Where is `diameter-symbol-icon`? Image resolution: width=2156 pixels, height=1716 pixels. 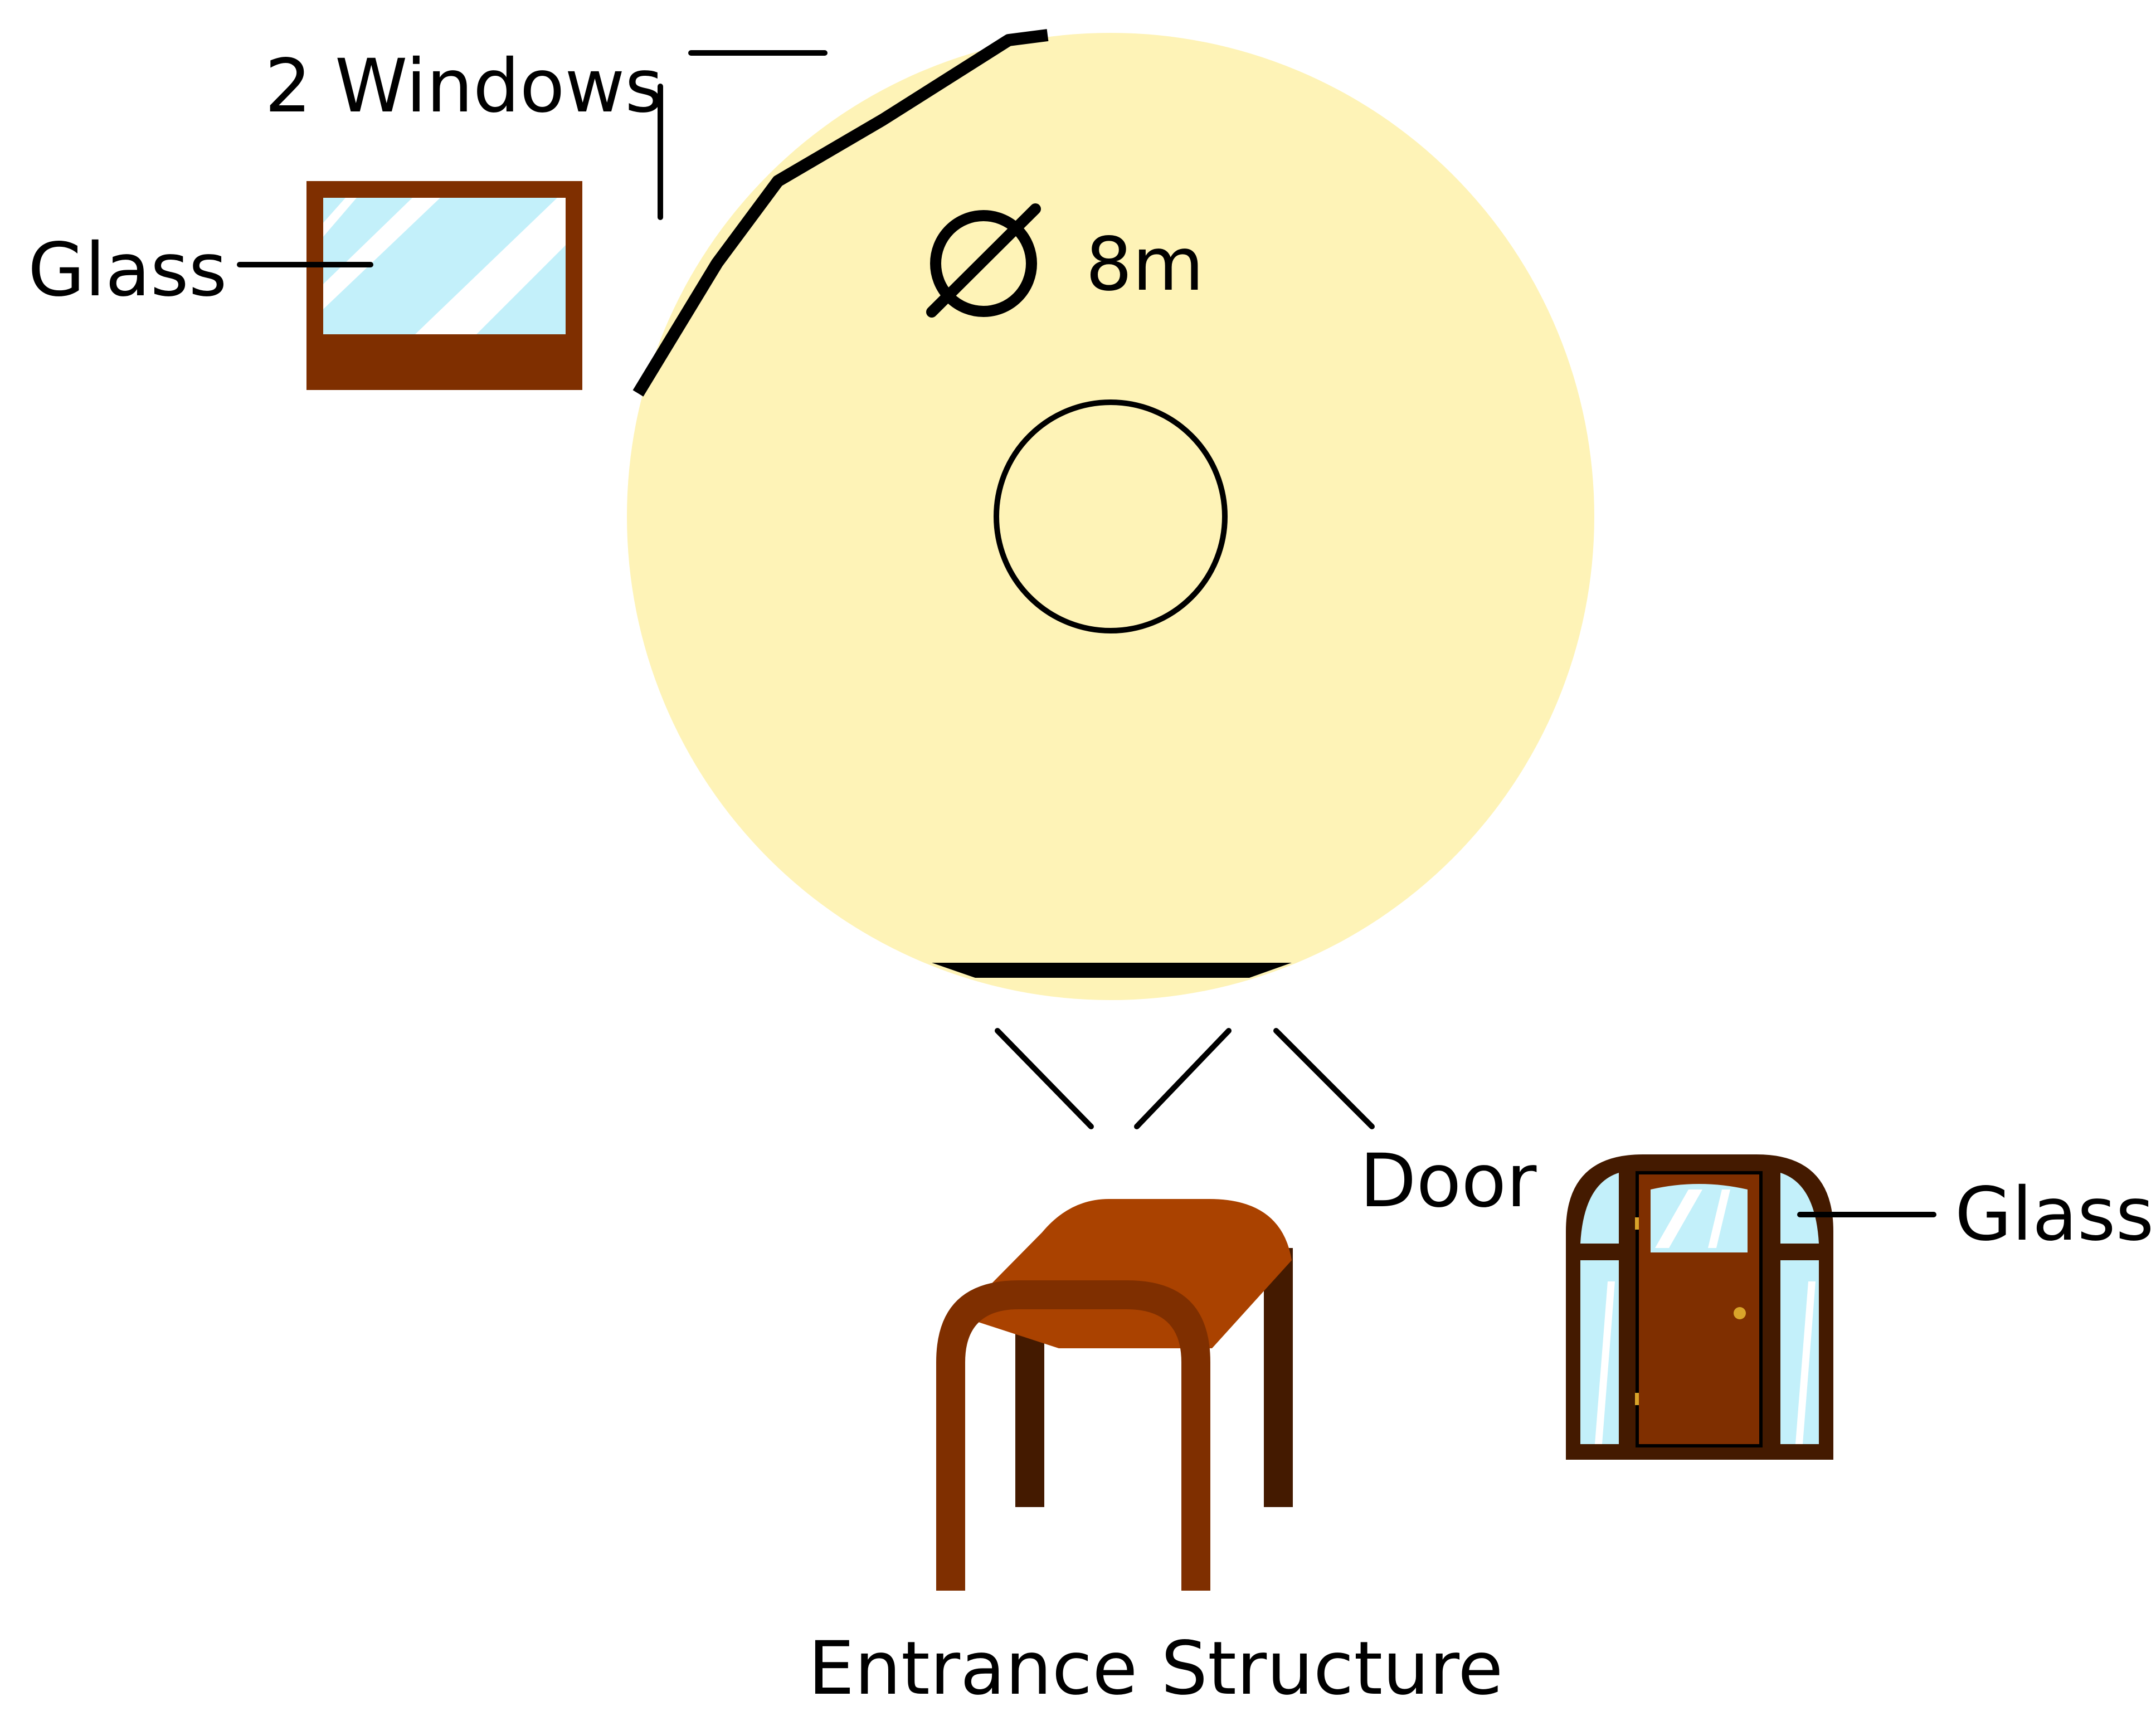
diameter-symbol-icon is located at coordinates (983, 260).